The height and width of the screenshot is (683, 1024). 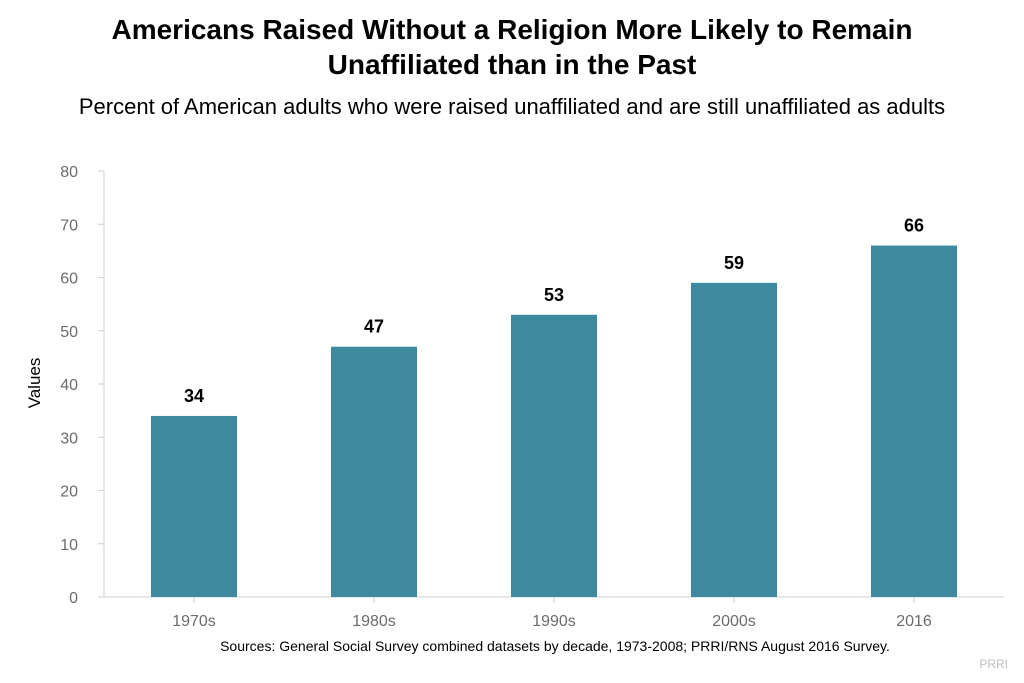 I want to click on data-label: 59, so click(x=734, y=263).